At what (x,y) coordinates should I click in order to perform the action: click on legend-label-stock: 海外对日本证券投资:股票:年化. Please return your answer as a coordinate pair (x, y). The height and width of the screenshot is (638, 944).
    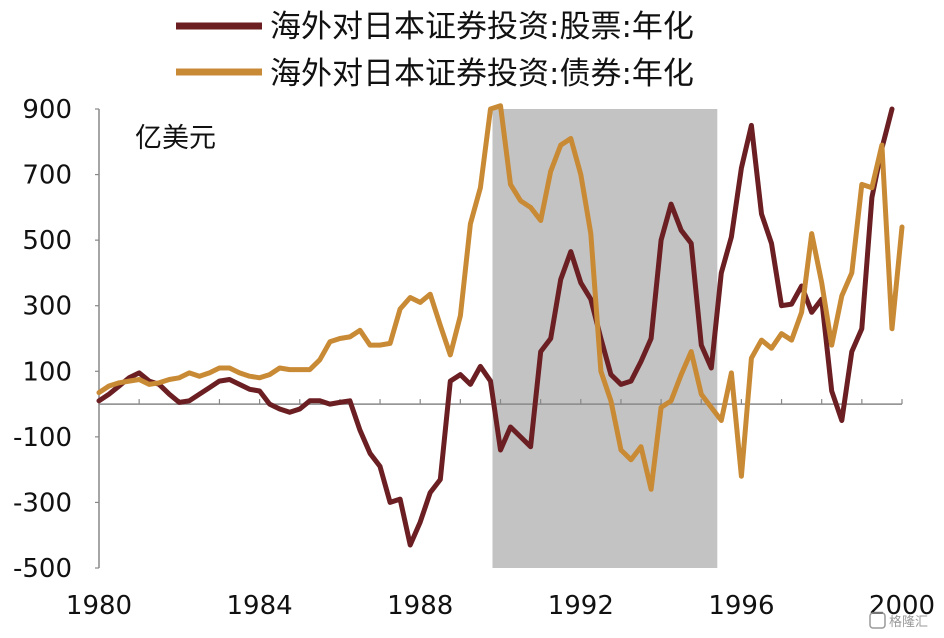
    Looking at the image, I should click on (482, 27).